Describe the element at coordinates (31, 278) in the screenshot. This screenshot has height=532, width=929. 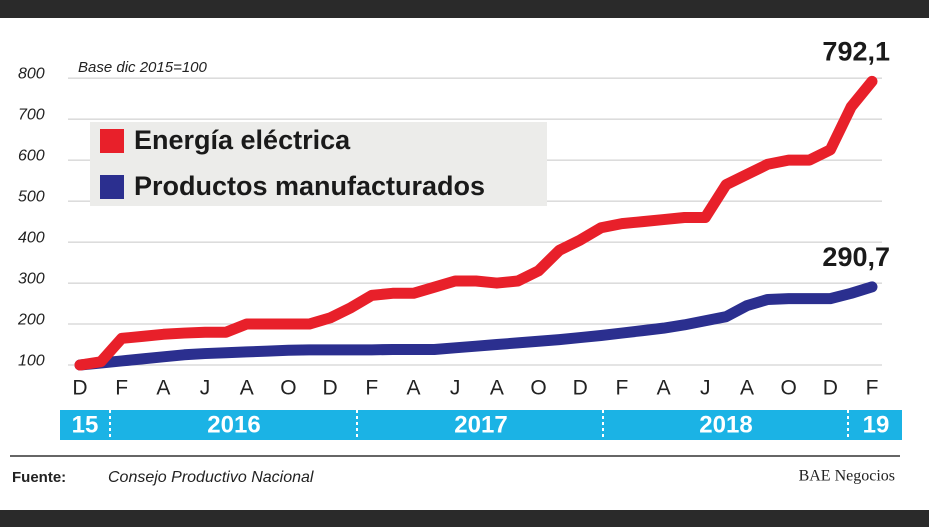
I see `y-tick-label: 300` at that location.